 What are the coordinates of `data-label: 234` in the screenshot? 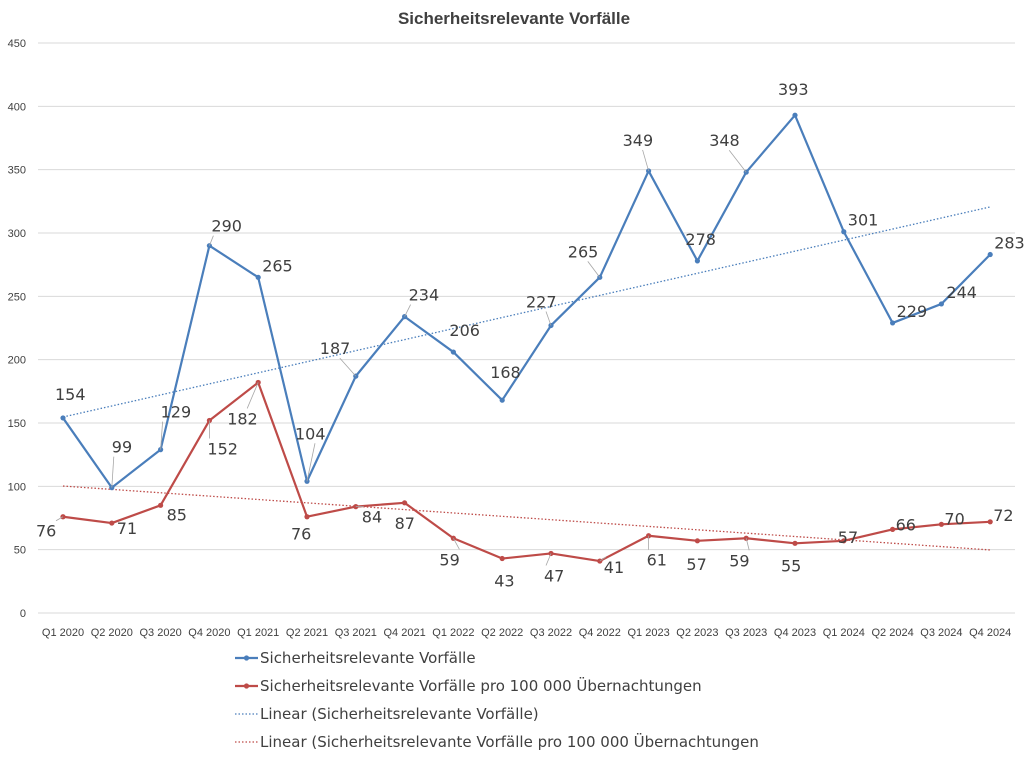 It's located at (424, 295).